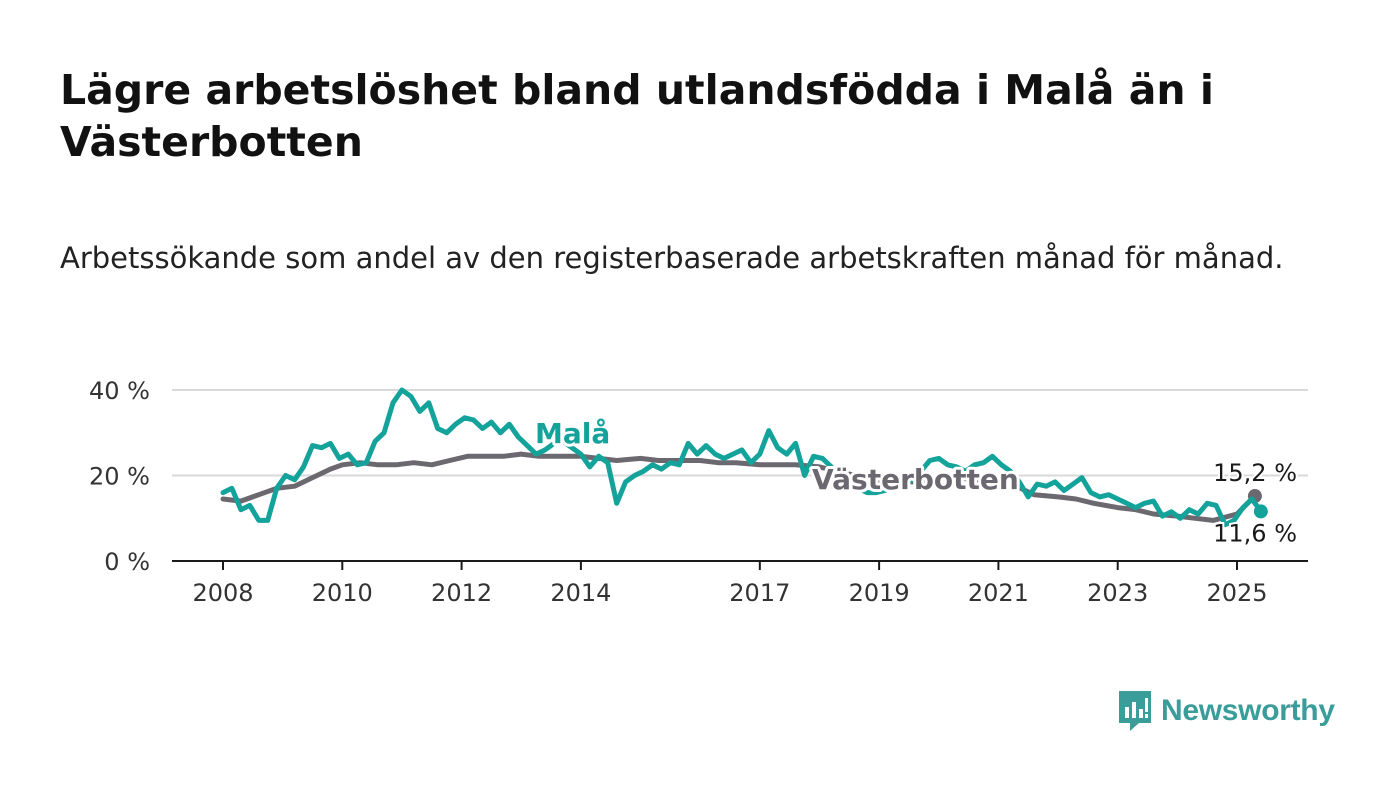 This screenshot has height=794, width=1400. I want to click on x-tick-label: 2008, so click(222, 593).